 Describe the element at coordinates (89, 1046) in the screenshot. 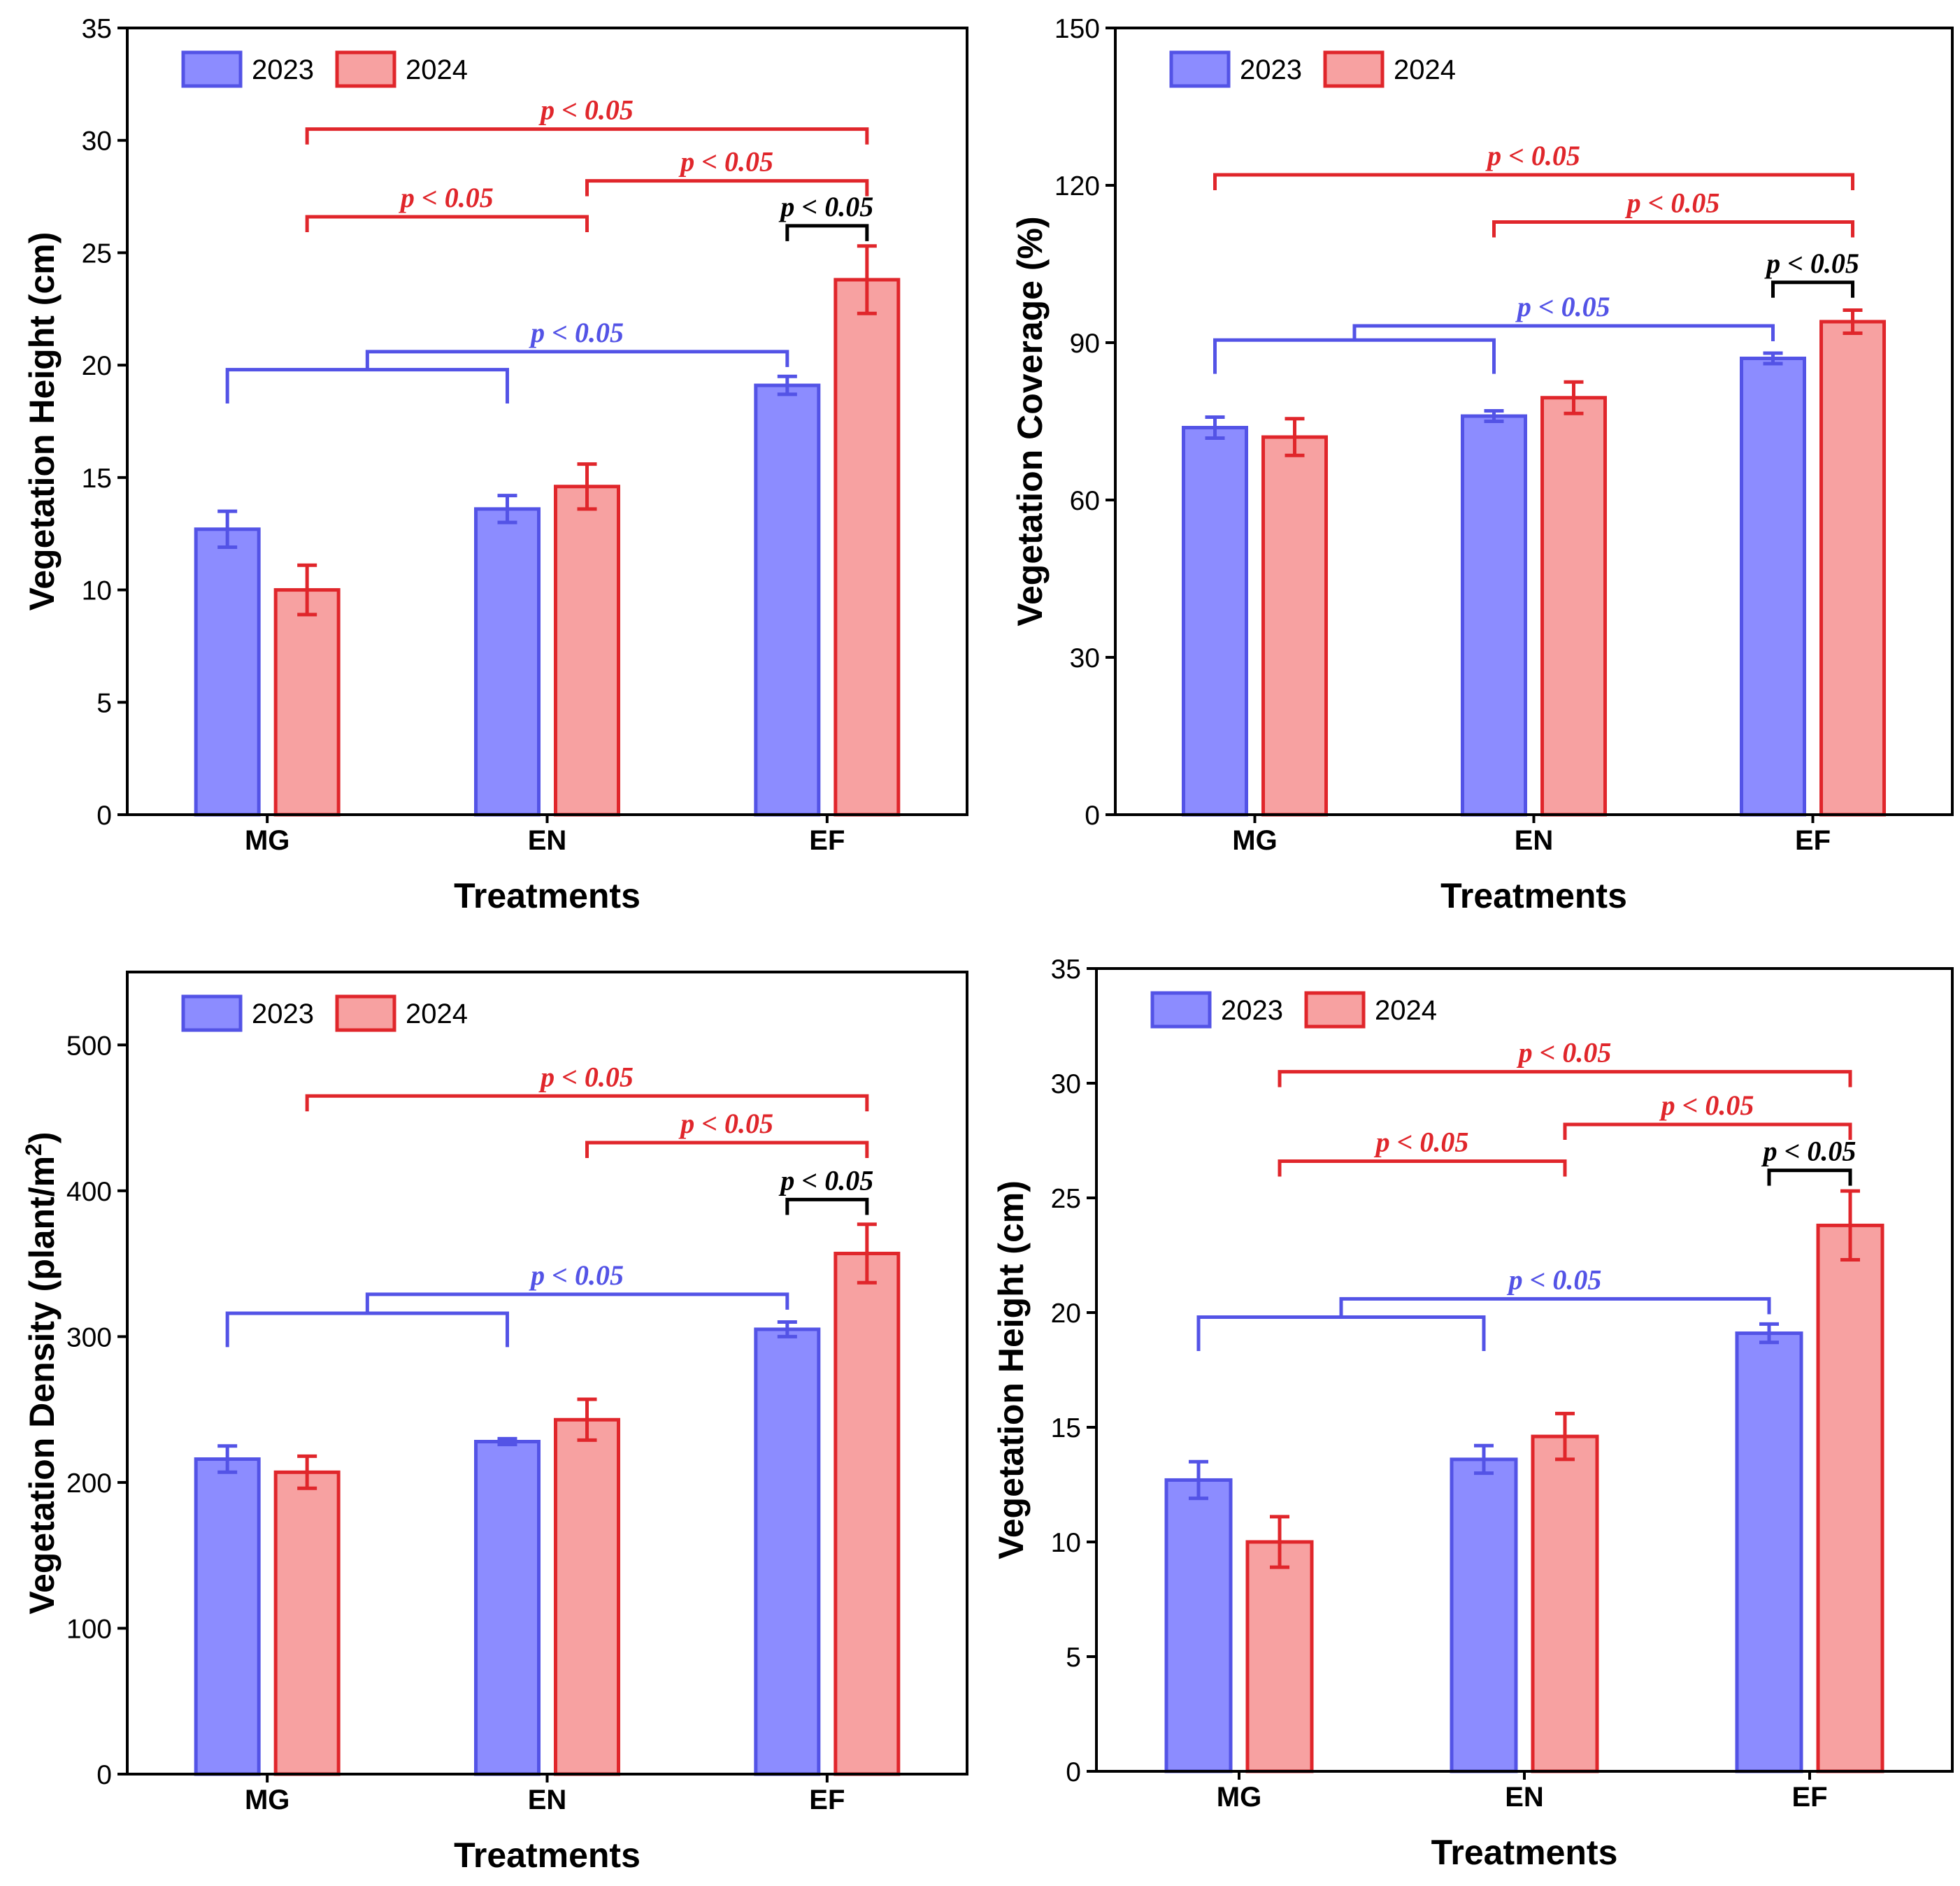

I see `y-tick-label: 500` at that location.